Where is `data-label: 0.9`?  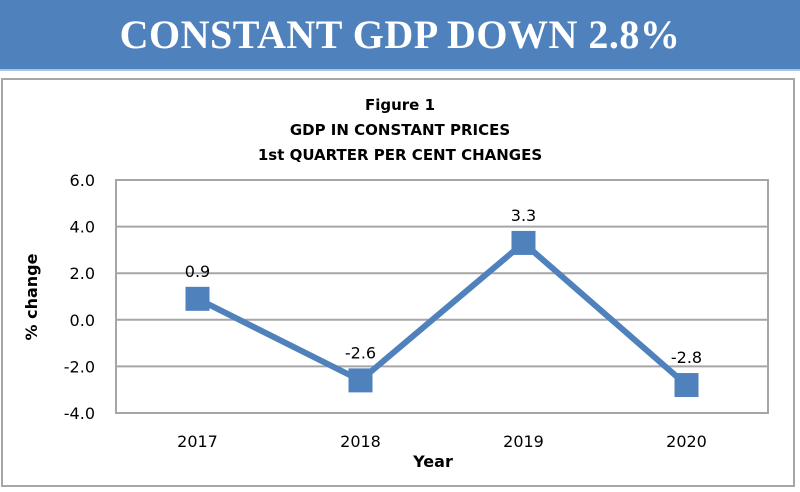 data-label: 0.9 is located at coordinates (197, 271).